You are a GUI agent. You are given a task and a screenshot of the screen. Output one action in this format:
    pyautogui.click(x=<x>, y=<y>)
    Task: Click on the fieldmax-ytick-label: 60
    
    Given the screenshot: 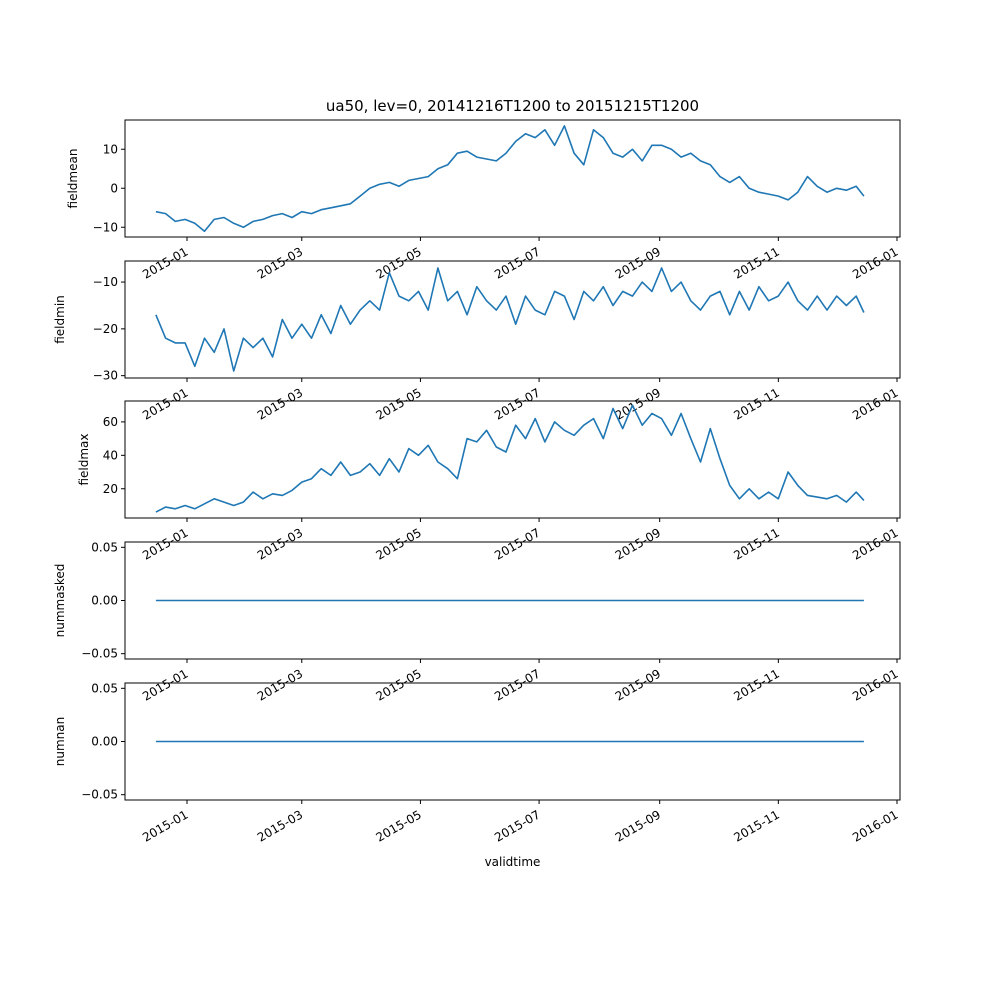 What is the action you would take?
    pyautogui.click(x=110, y=422)
    